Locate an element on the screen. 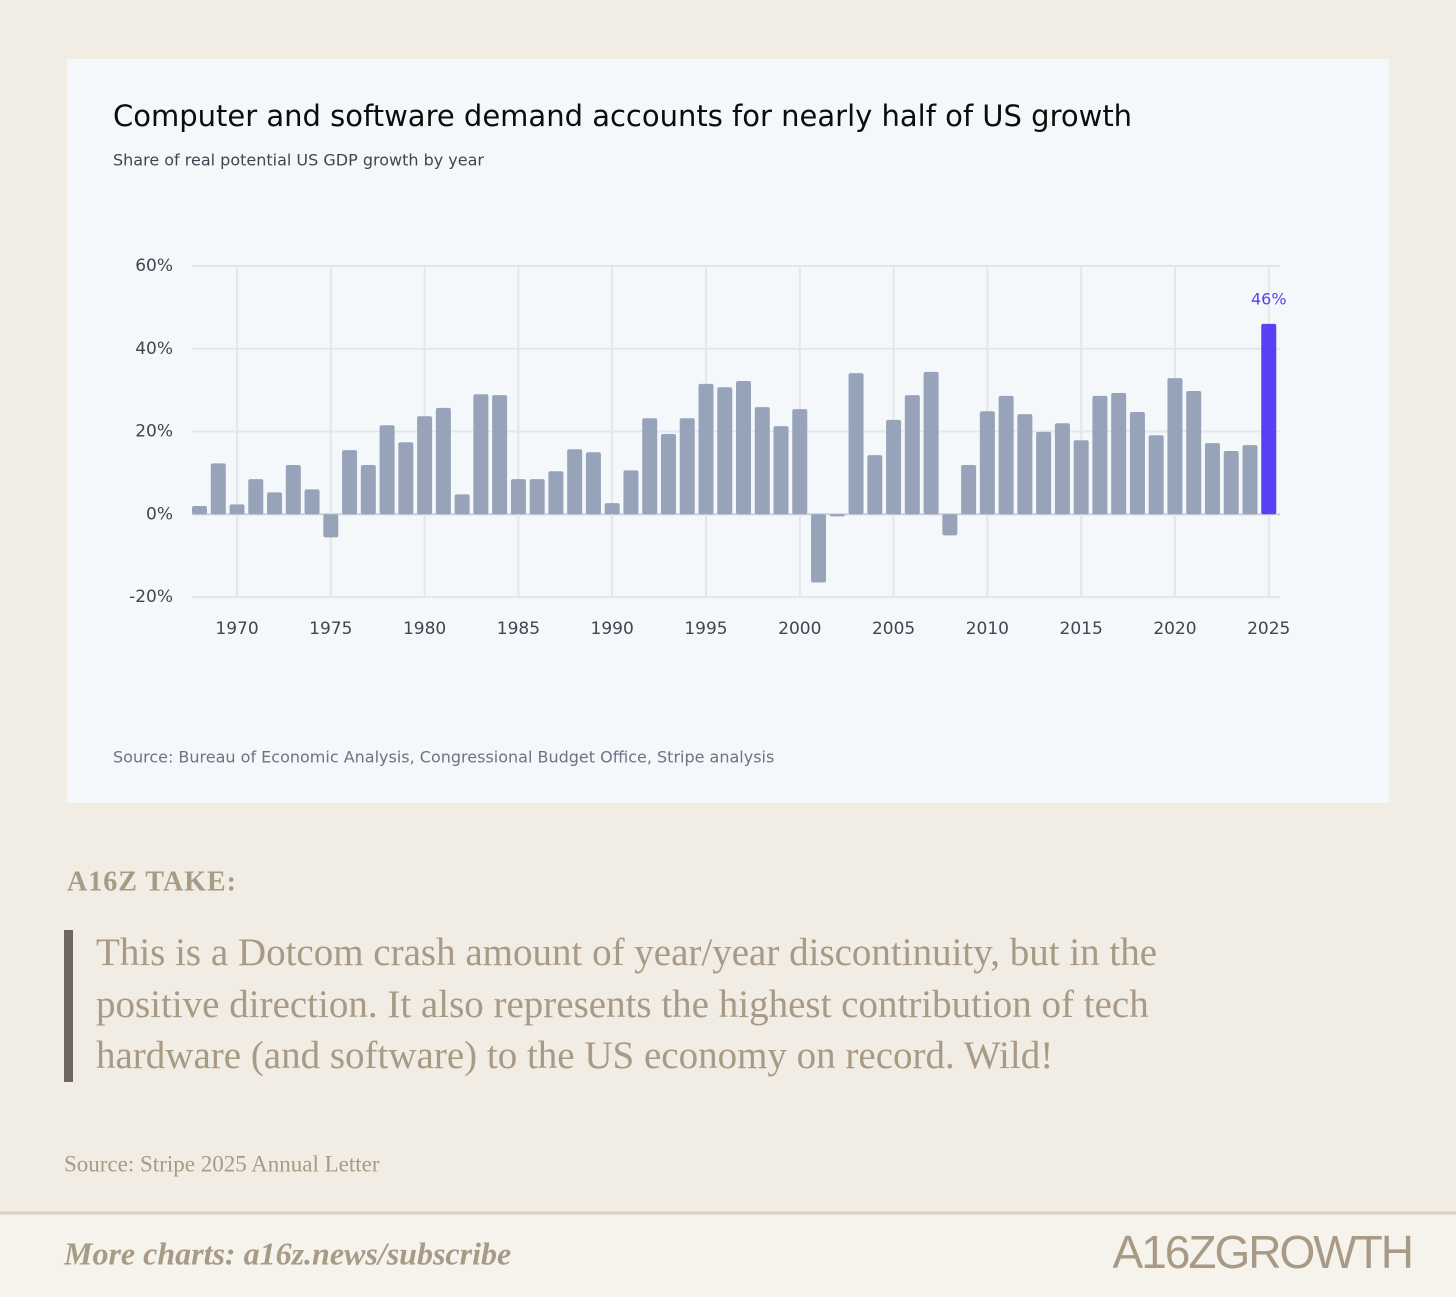 Image resolution: width=1456 pixels, height=1297 pixels. y-tick-label: 20% is located at coordinates (154, 432).